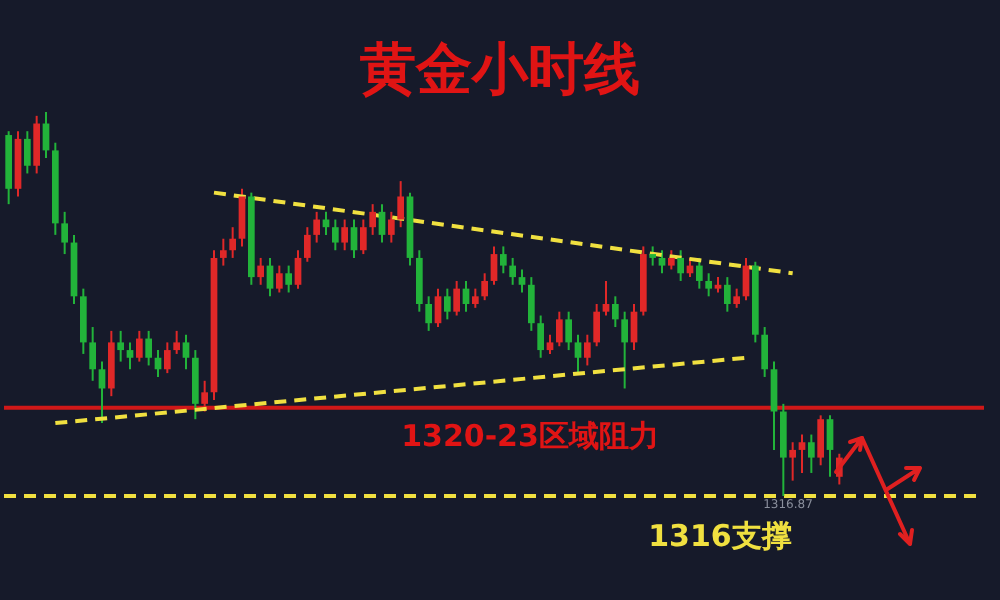 Image resolution: width=1000 pixels, height=600 pixels. Describe the element at coordinates (499, 69) in the screenshot. I see `chart-title: 黄金小时线` at that location.